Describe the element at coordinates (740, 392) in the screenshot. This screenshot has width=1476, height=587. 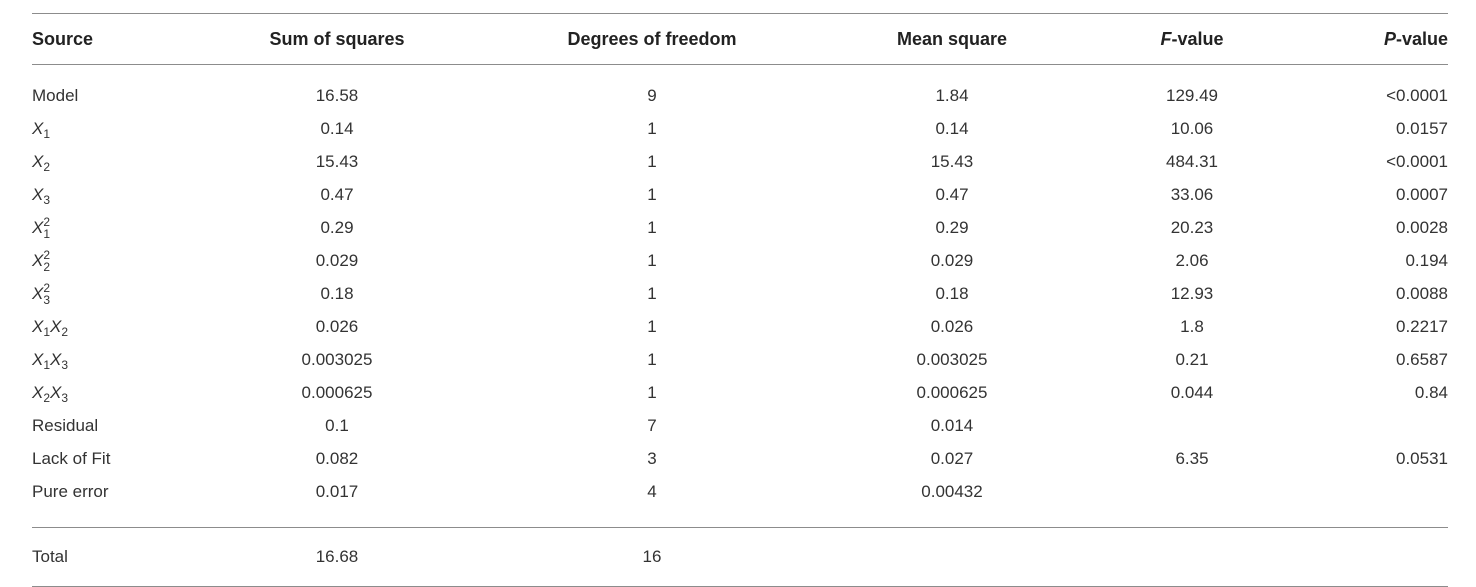
I see `table-row: X2X3 0.000625 1 0.000625 0.044 0.84` at that location.